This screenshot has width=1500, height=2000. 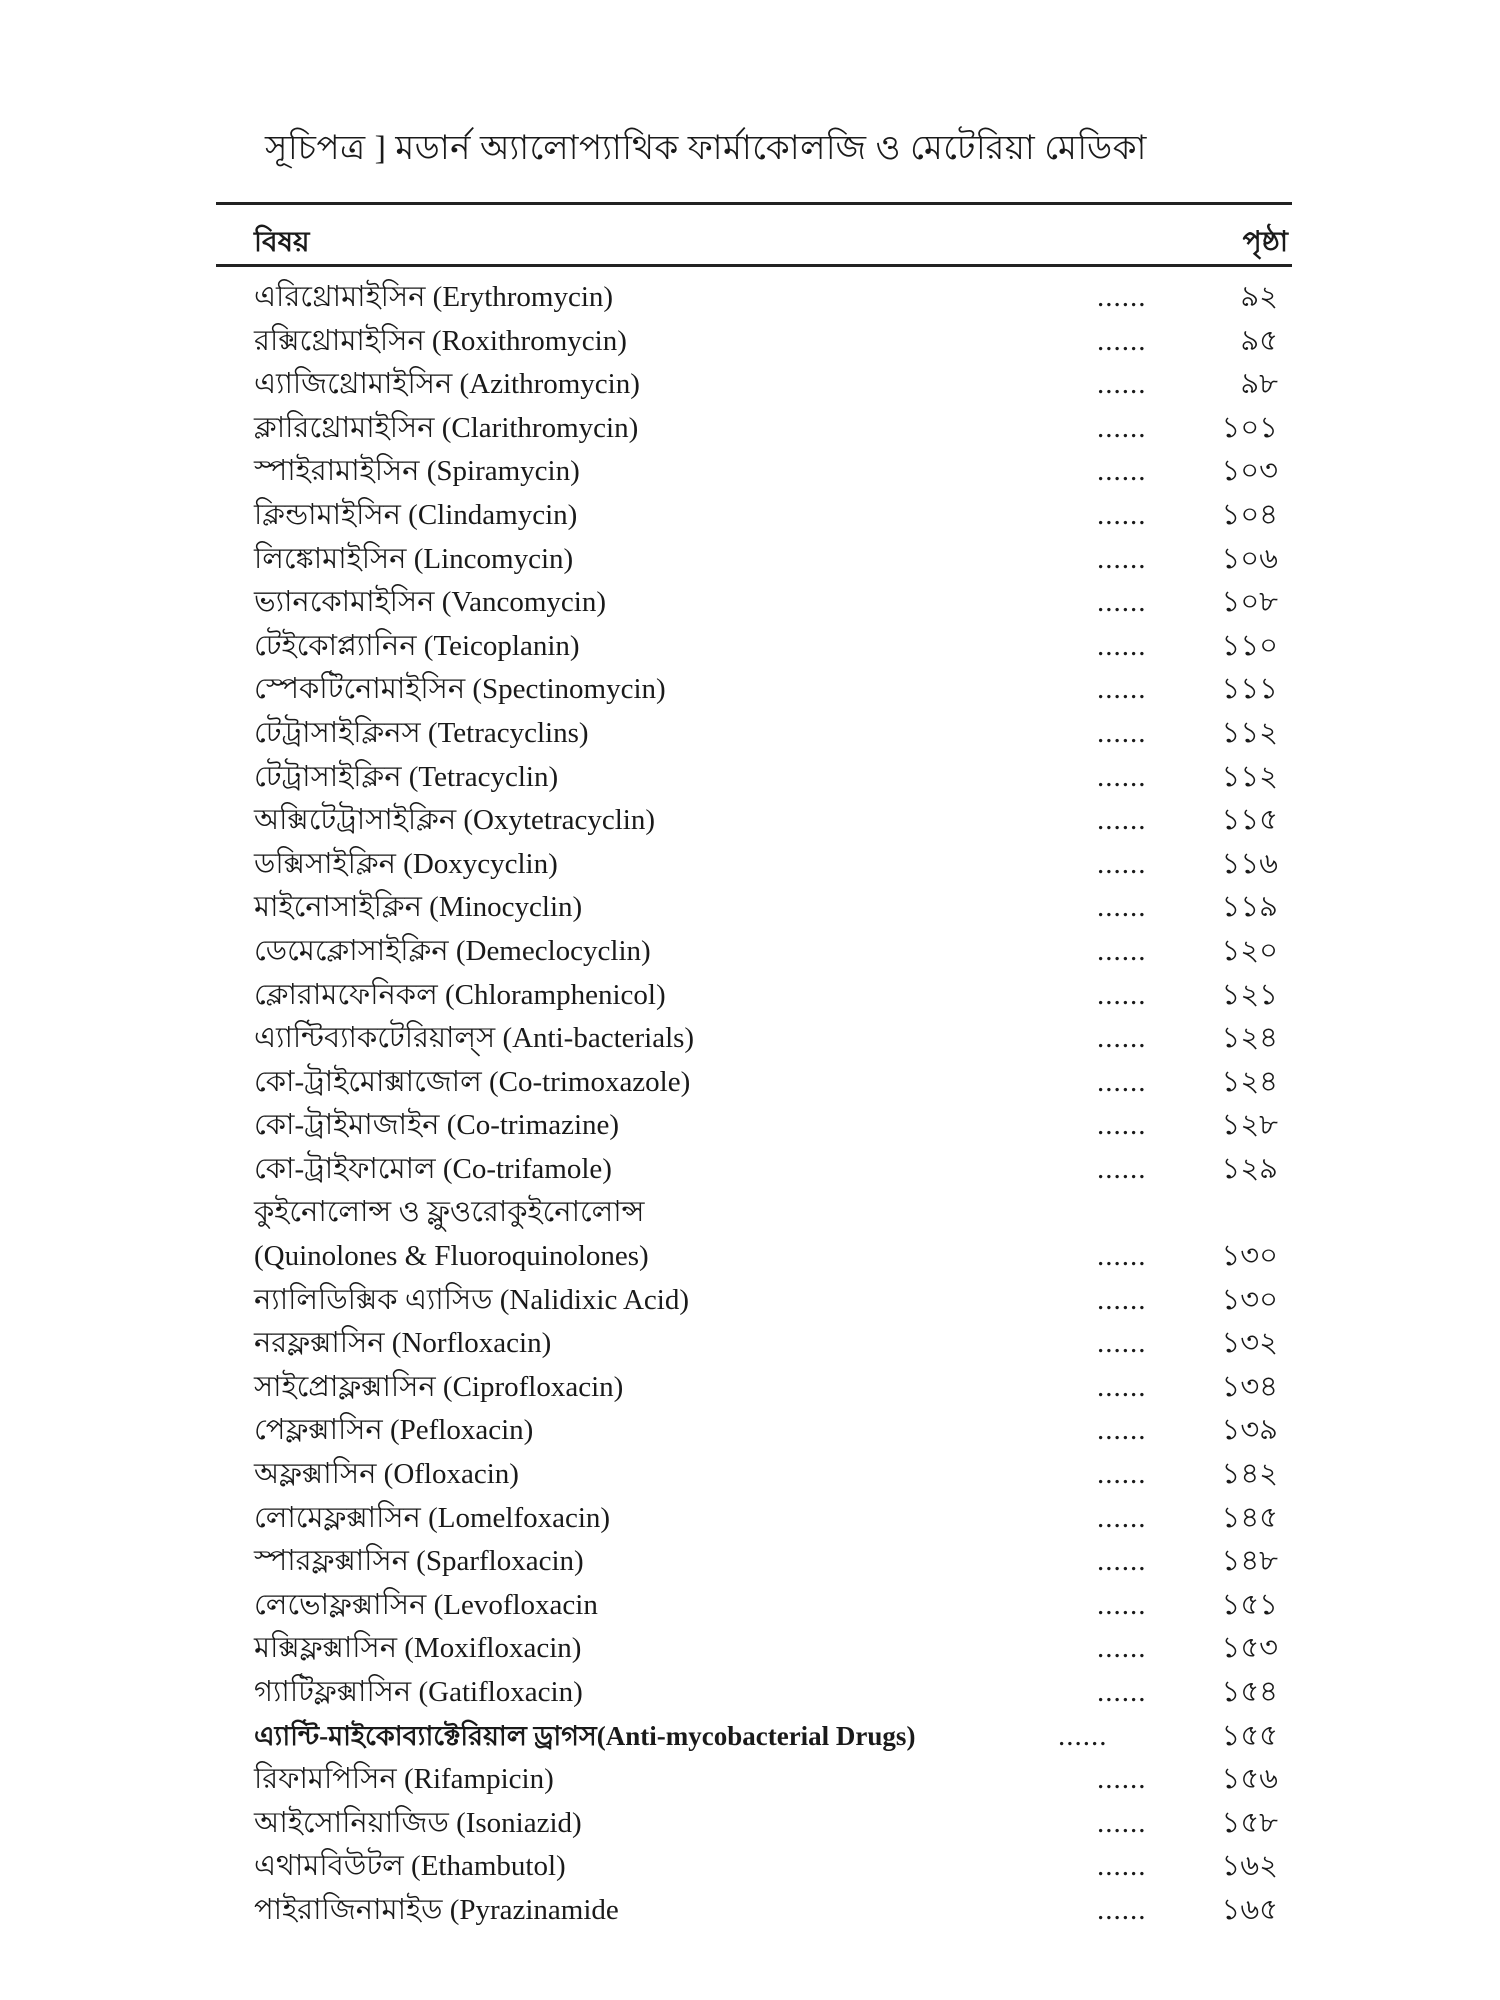 I want to click on toc-entry: এরিথ্রোমাইসিন (Erythromycin)...... ৯২, so click(x=750, y=298).